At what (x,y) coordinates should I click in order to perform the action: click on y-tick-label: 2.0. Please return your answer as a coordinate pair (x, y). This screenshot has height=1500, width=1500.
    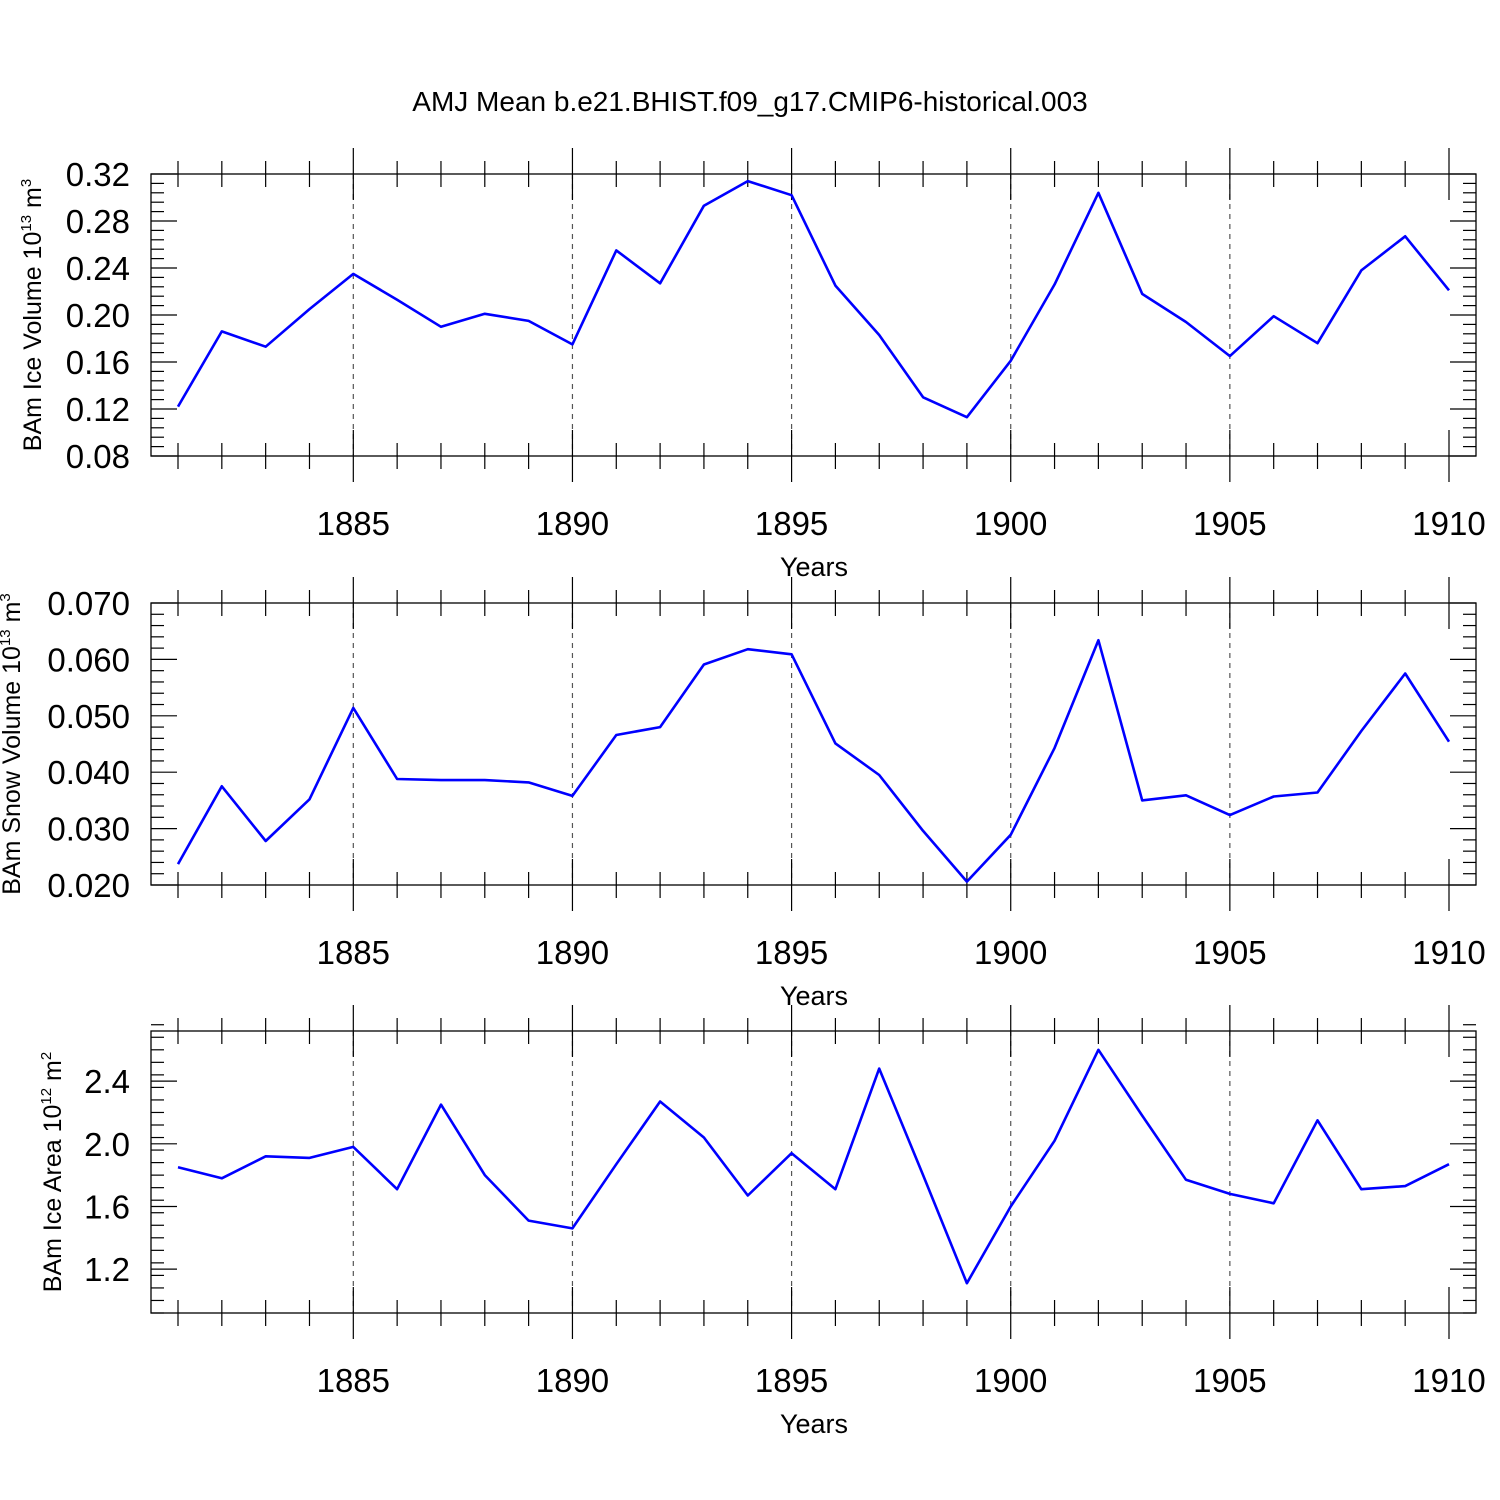
    Looking at the image, I should click on (107, 1144).